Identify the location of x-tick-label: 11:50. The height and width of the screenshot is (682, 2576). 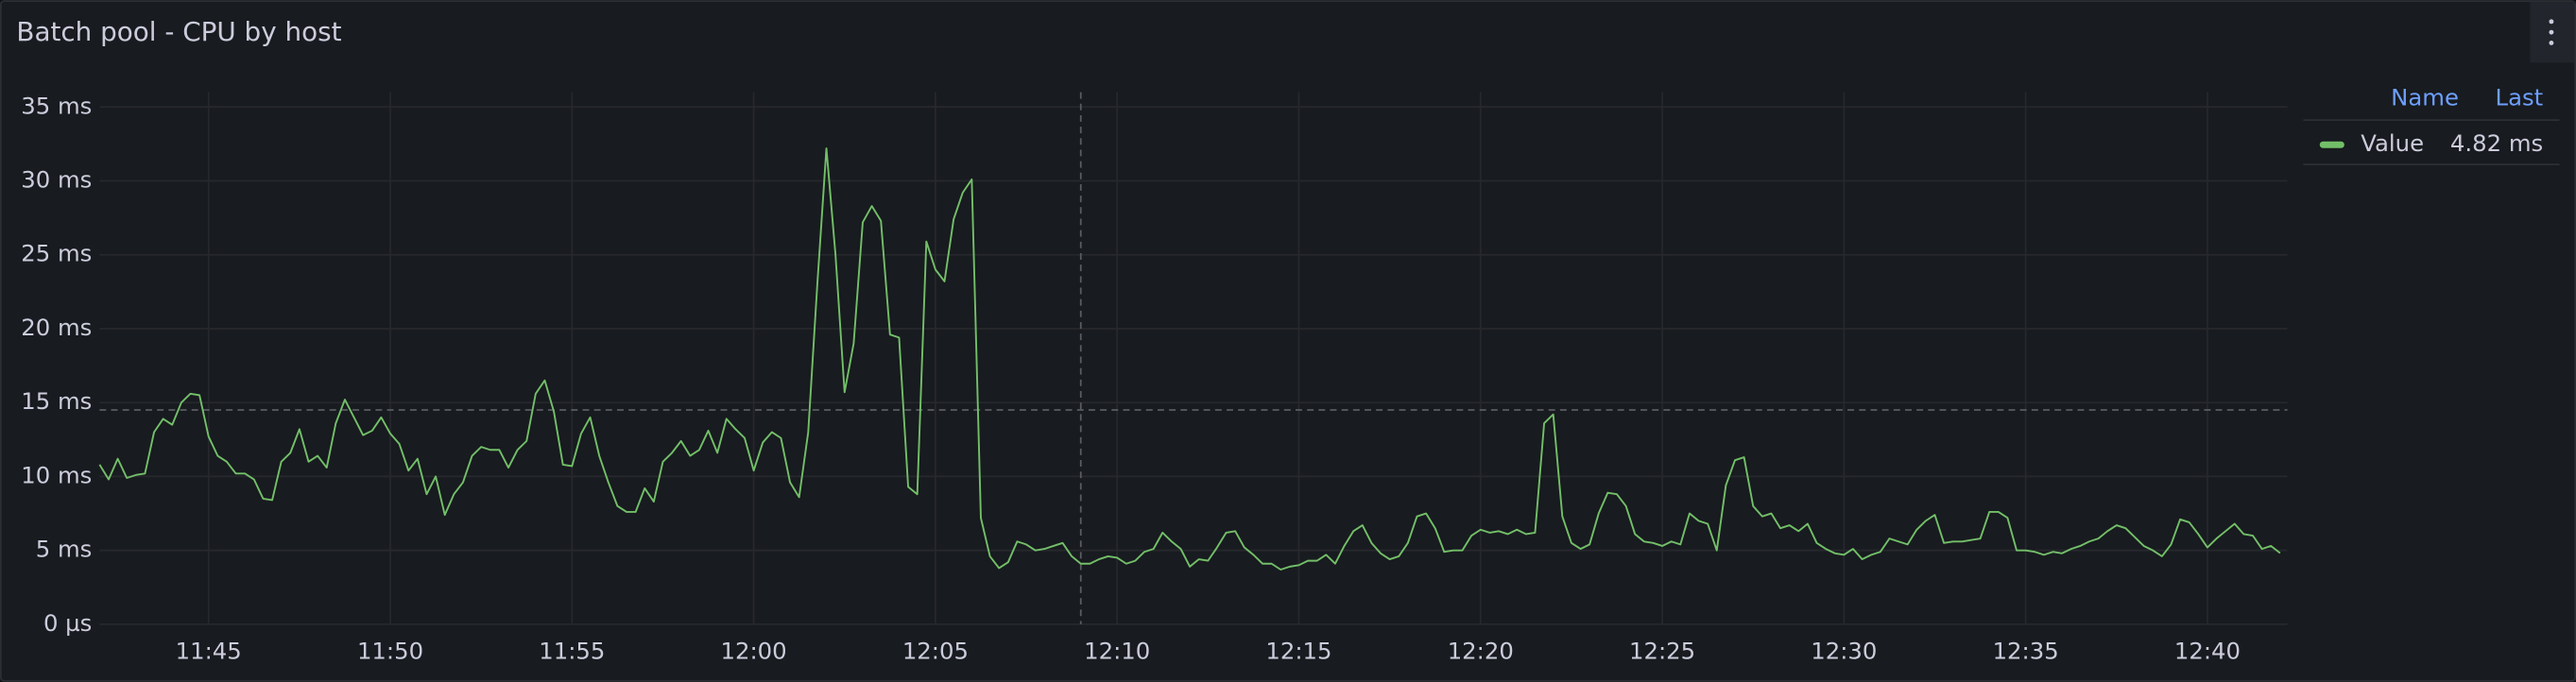
(390, 650).